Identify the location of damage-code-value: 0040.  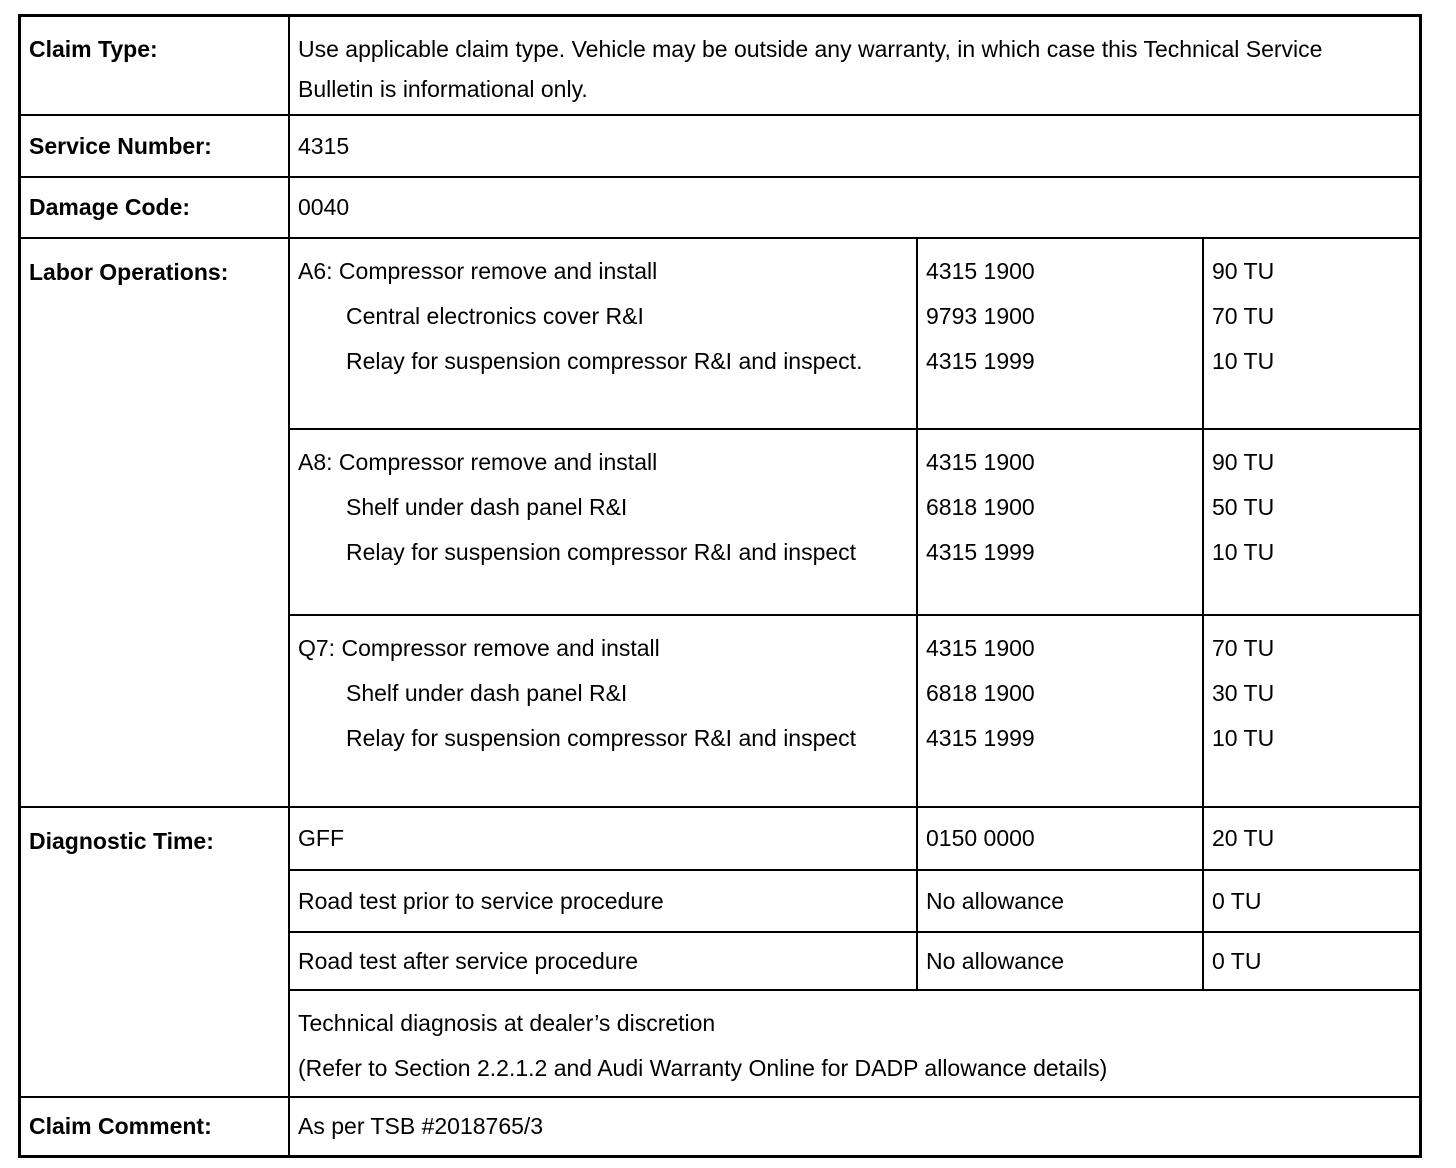
(324, 207).